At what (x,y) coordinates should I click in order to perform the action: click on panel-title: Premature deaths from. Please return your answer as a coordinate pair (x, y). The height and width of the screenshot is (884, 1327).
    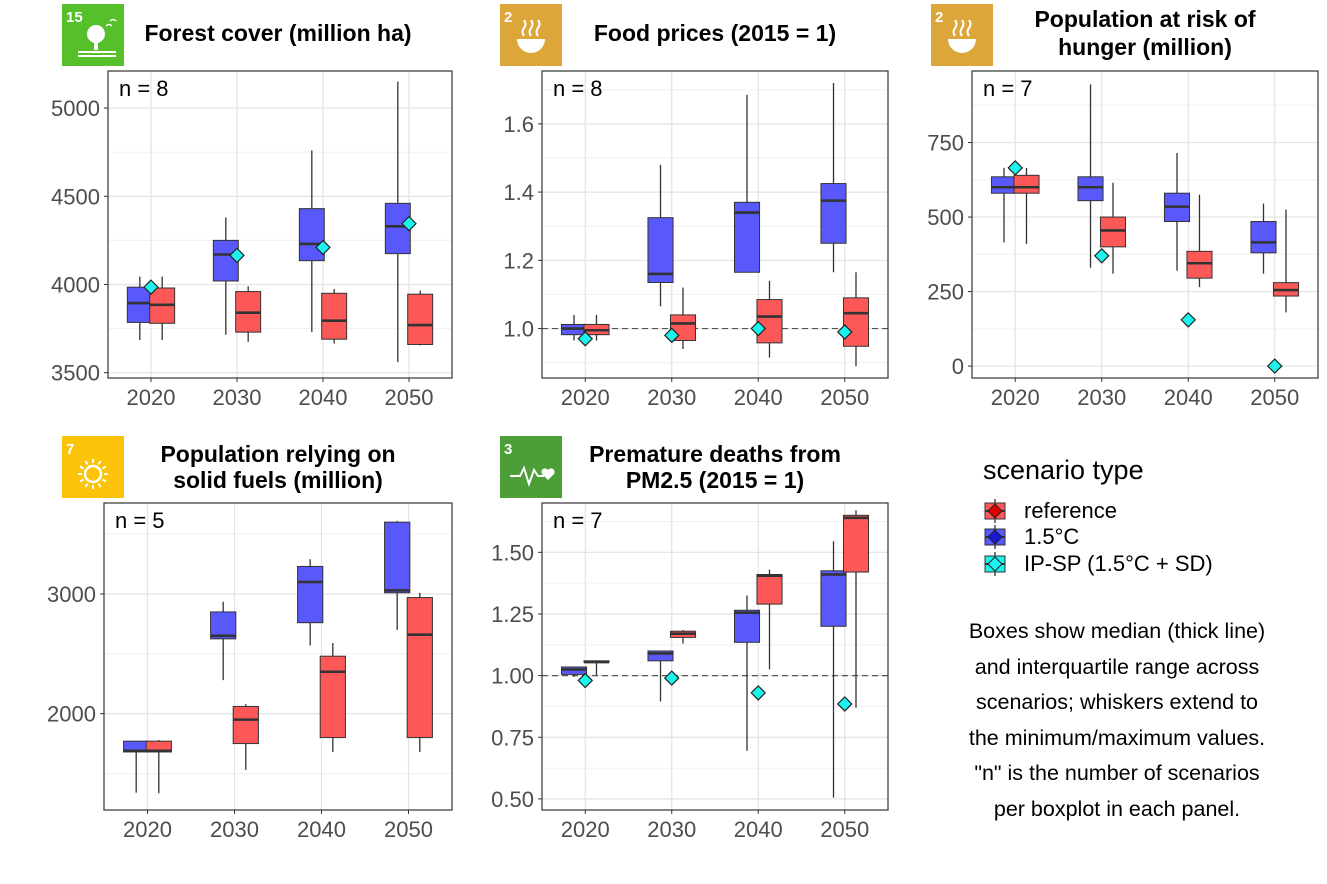
    Looking at the image, I should click on (715, 454).